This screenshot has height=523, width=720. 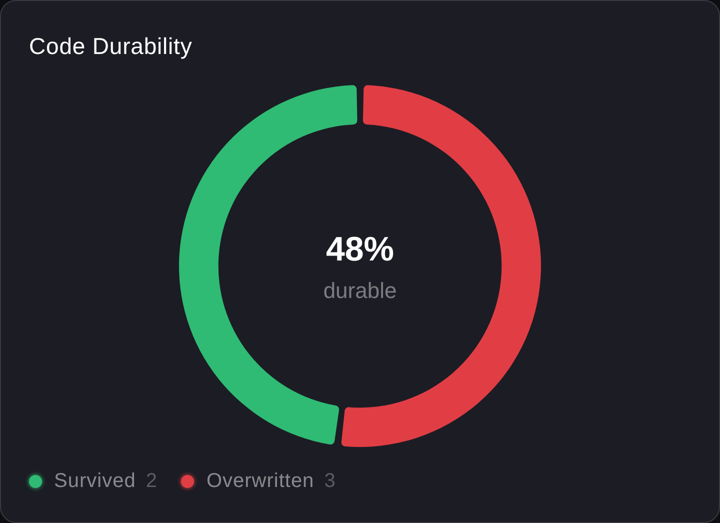 What do you see at coordinates (95, 481) in the screenshot?
I see `legend-label: Survived` at bounding box center [95, 481].